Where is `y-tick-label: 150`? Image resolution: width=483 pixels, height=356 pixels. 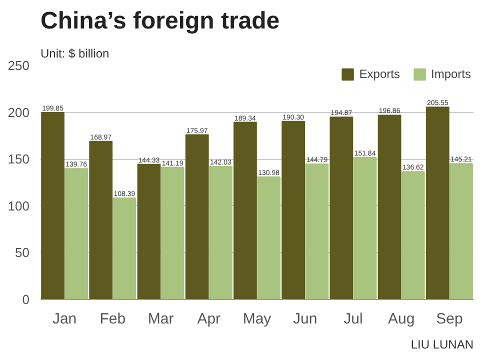 y-tick-label: 150 is located at coordinates (19, 159).